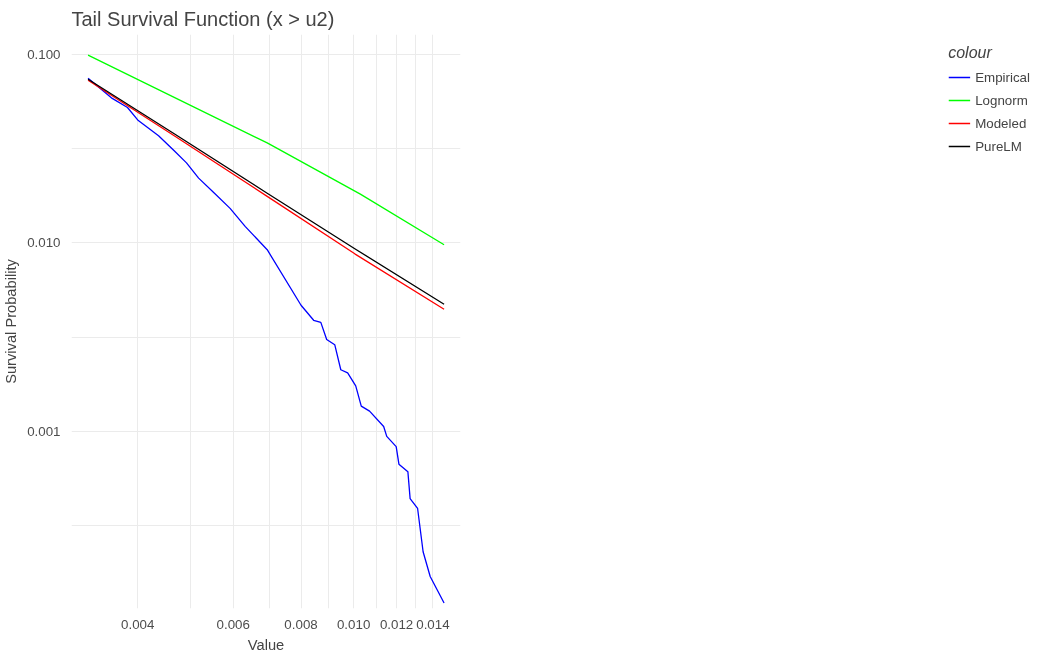  What do you see at coordinates (971, 53) in the screenshot?
I see `legend-title: colour` at bounding box center [971, 53].